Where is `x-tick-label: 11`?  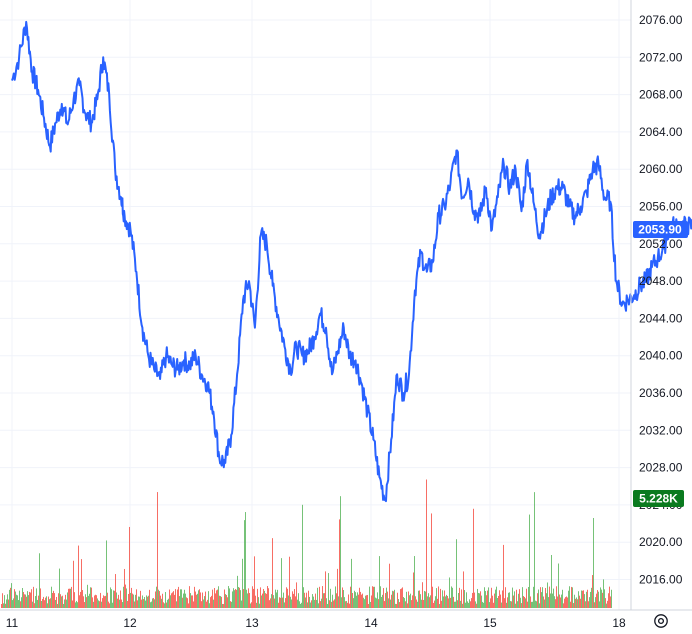 x-tick-label: 11 is located at coordinates (12, 623).